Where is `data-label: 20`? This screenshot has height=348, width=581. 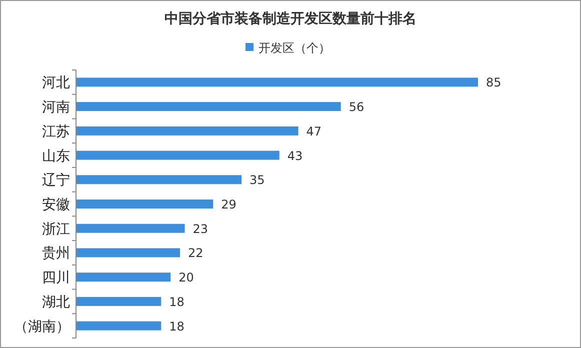 data-label: 20 is located at coordinates (186, 277).